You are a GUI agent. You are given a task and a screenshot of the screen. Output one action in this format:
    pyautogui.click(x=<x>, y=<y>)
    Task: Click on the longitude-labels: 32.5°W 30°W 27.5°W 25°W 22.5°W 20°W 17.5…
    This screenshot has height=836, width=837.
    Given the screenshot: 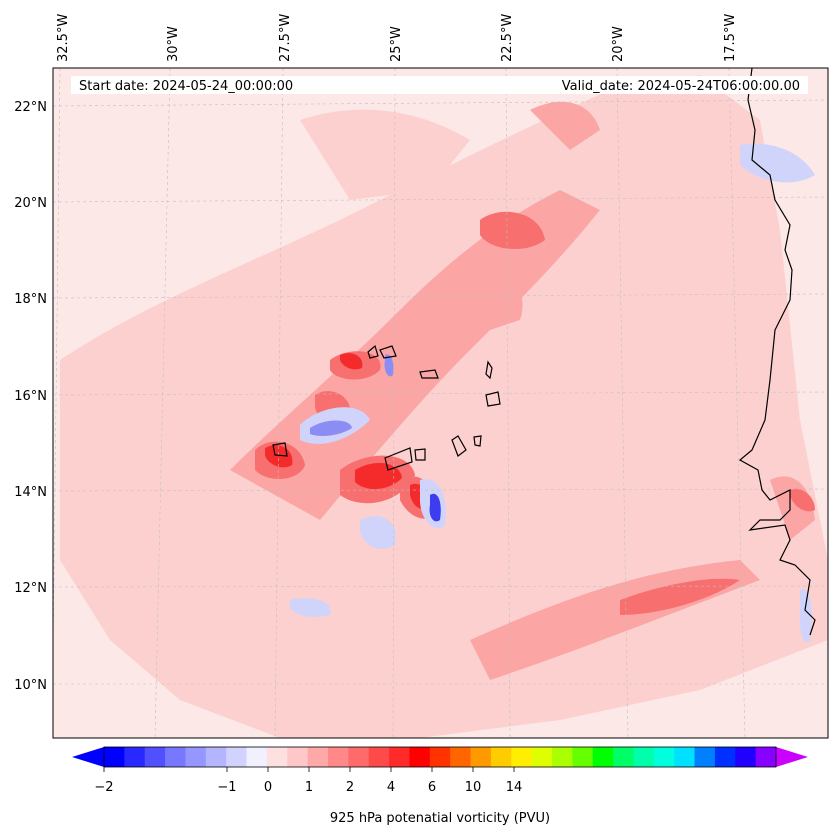 What is the action you would take?
    pyautogui.click(x=397, y=38)
    